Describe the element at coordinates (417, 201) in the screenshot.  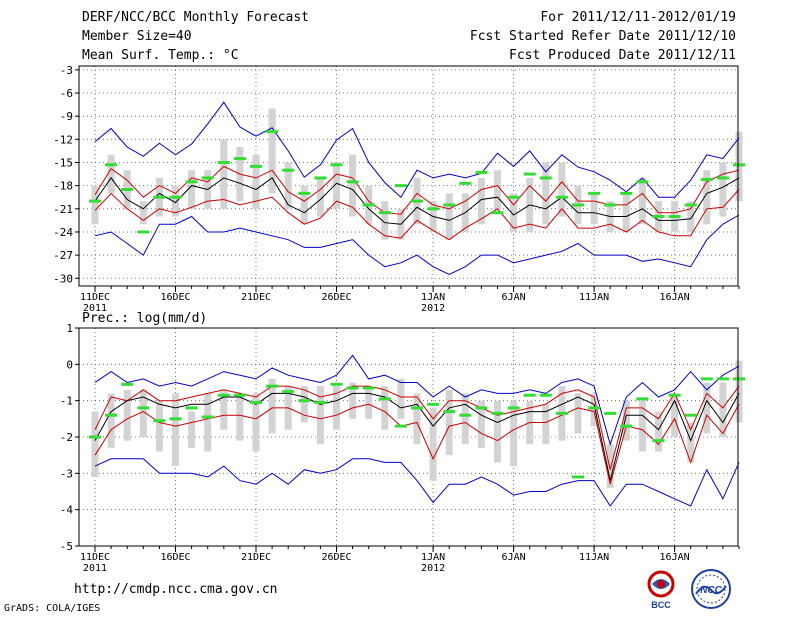
I see `temp-series-mean` at that location.